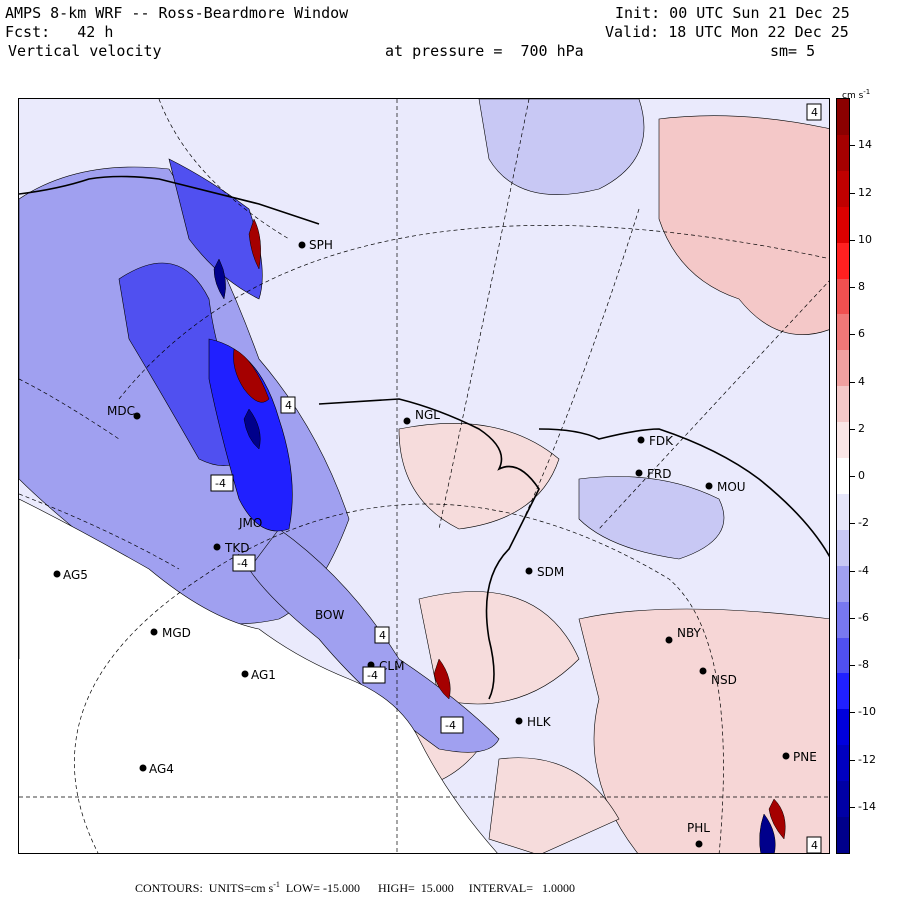 The image size is (900, 900). What do you see at coordinates (689, 633) in the screenshot?
I see `station-label-NBY: NBY` at bounding box center [689, 633].